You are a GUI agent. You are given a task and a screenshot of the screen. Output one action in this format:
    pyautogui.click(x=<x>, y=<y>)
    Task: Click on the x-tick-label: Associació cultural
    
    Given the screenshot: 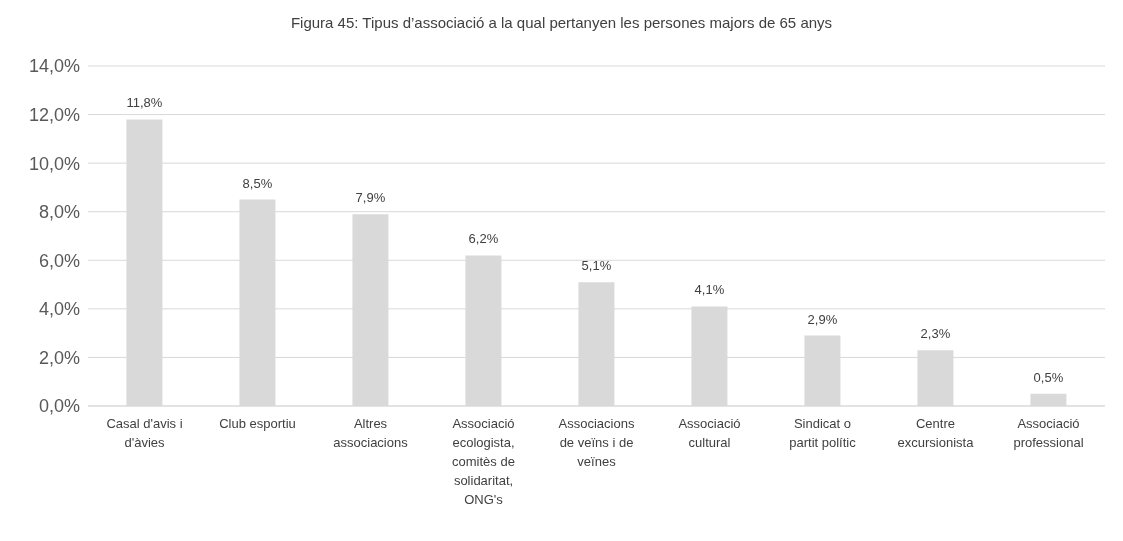 What is the action you would take?
    pyautogui.click(x=709, y=433)
    